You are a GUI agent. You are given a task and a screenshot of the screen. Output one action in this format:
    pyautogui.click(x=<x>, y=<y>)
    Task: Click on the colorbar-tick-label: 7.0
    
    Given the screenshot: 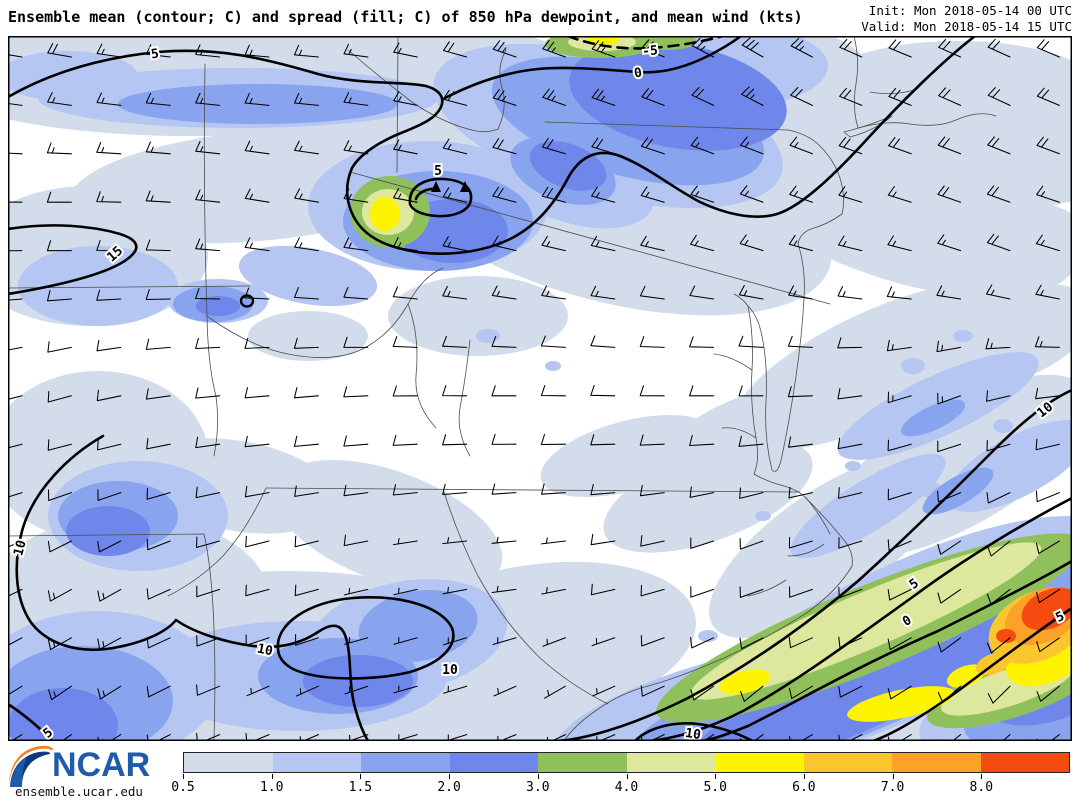 What is the action you would take?
    pyautogui.click(x=892, y=787)
    